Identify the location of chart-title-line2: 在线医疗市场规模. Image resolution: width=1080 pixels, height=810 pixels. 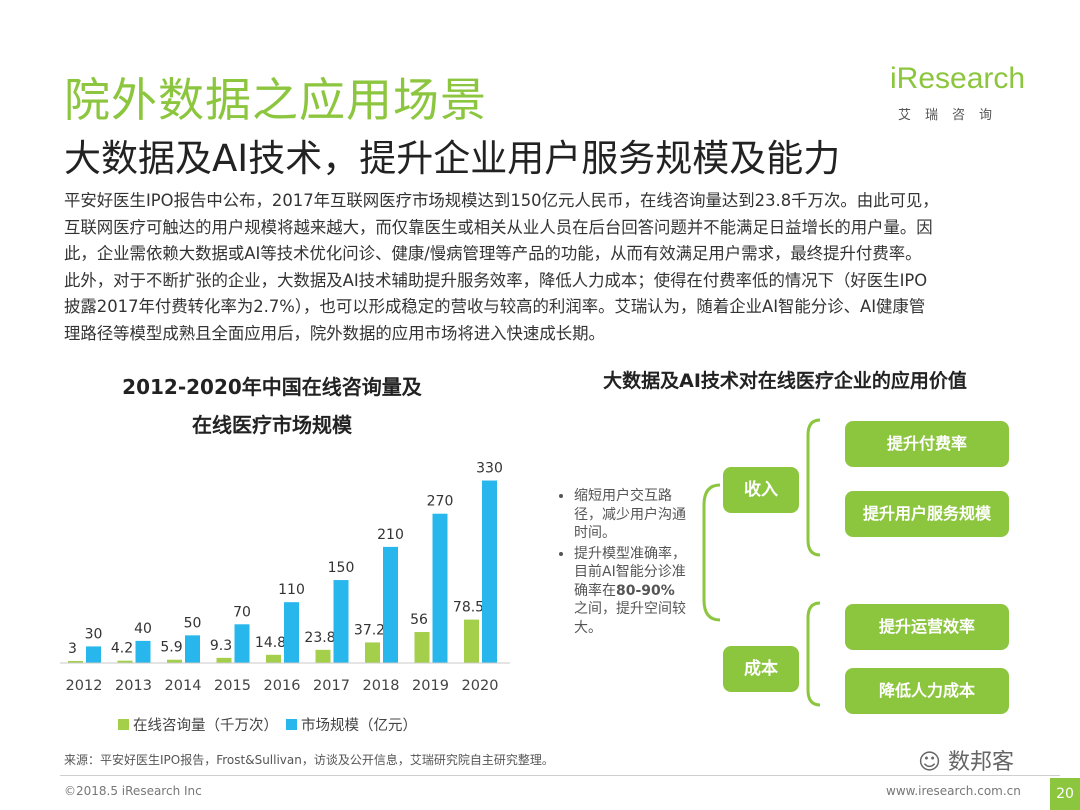
(272, 425).